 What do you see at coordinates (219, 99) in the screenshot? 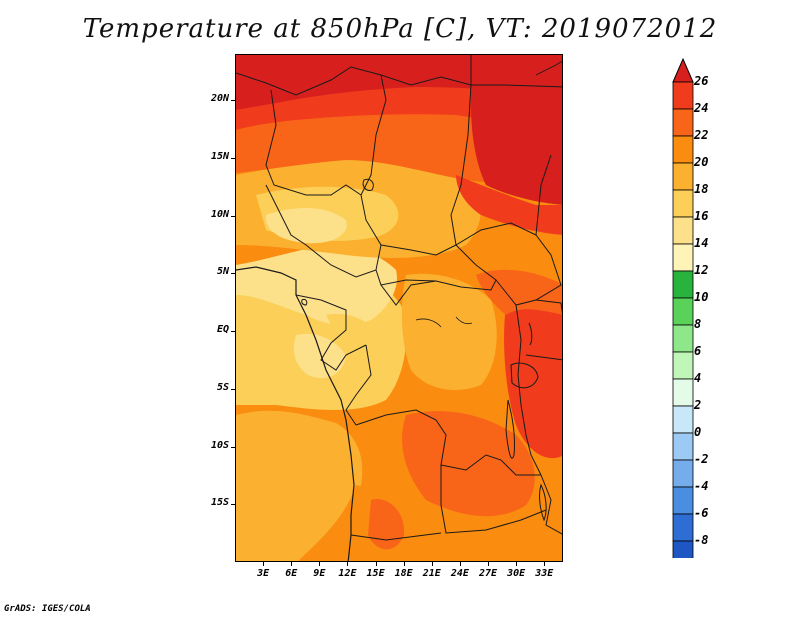
I see `y-tick-label: 20N` at bounding box center [219, 99].